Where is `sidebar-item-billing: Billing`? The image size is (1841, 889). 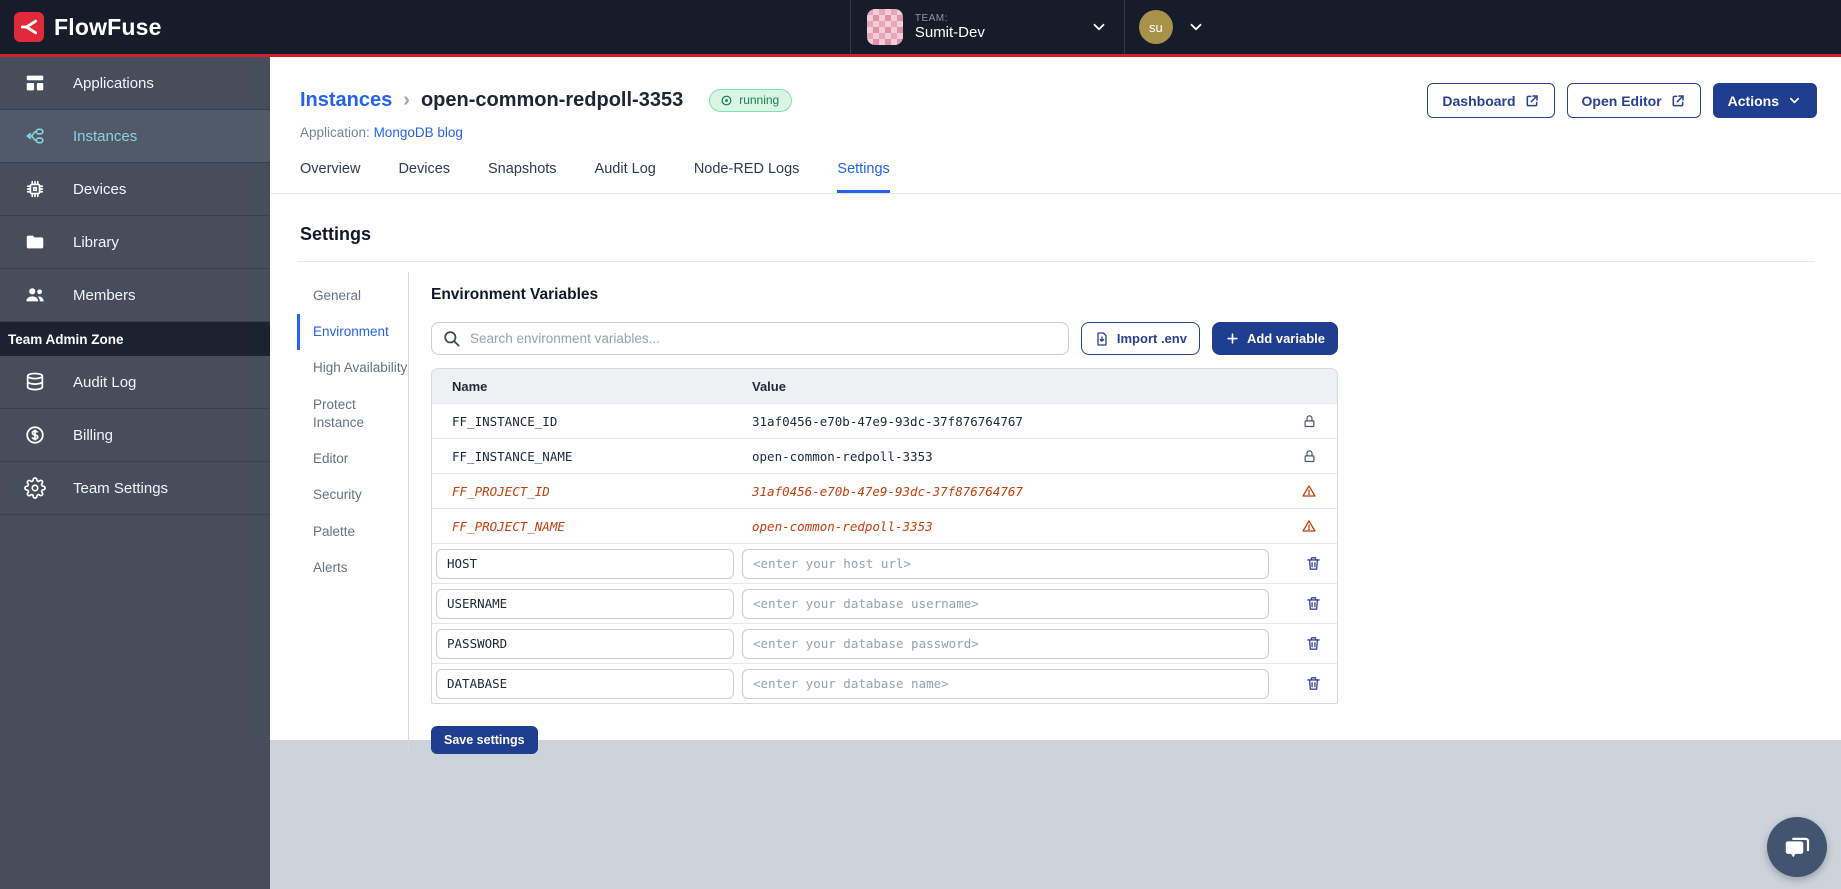 sidebar-item-billing: Billing is located at coordinates (135, 435).